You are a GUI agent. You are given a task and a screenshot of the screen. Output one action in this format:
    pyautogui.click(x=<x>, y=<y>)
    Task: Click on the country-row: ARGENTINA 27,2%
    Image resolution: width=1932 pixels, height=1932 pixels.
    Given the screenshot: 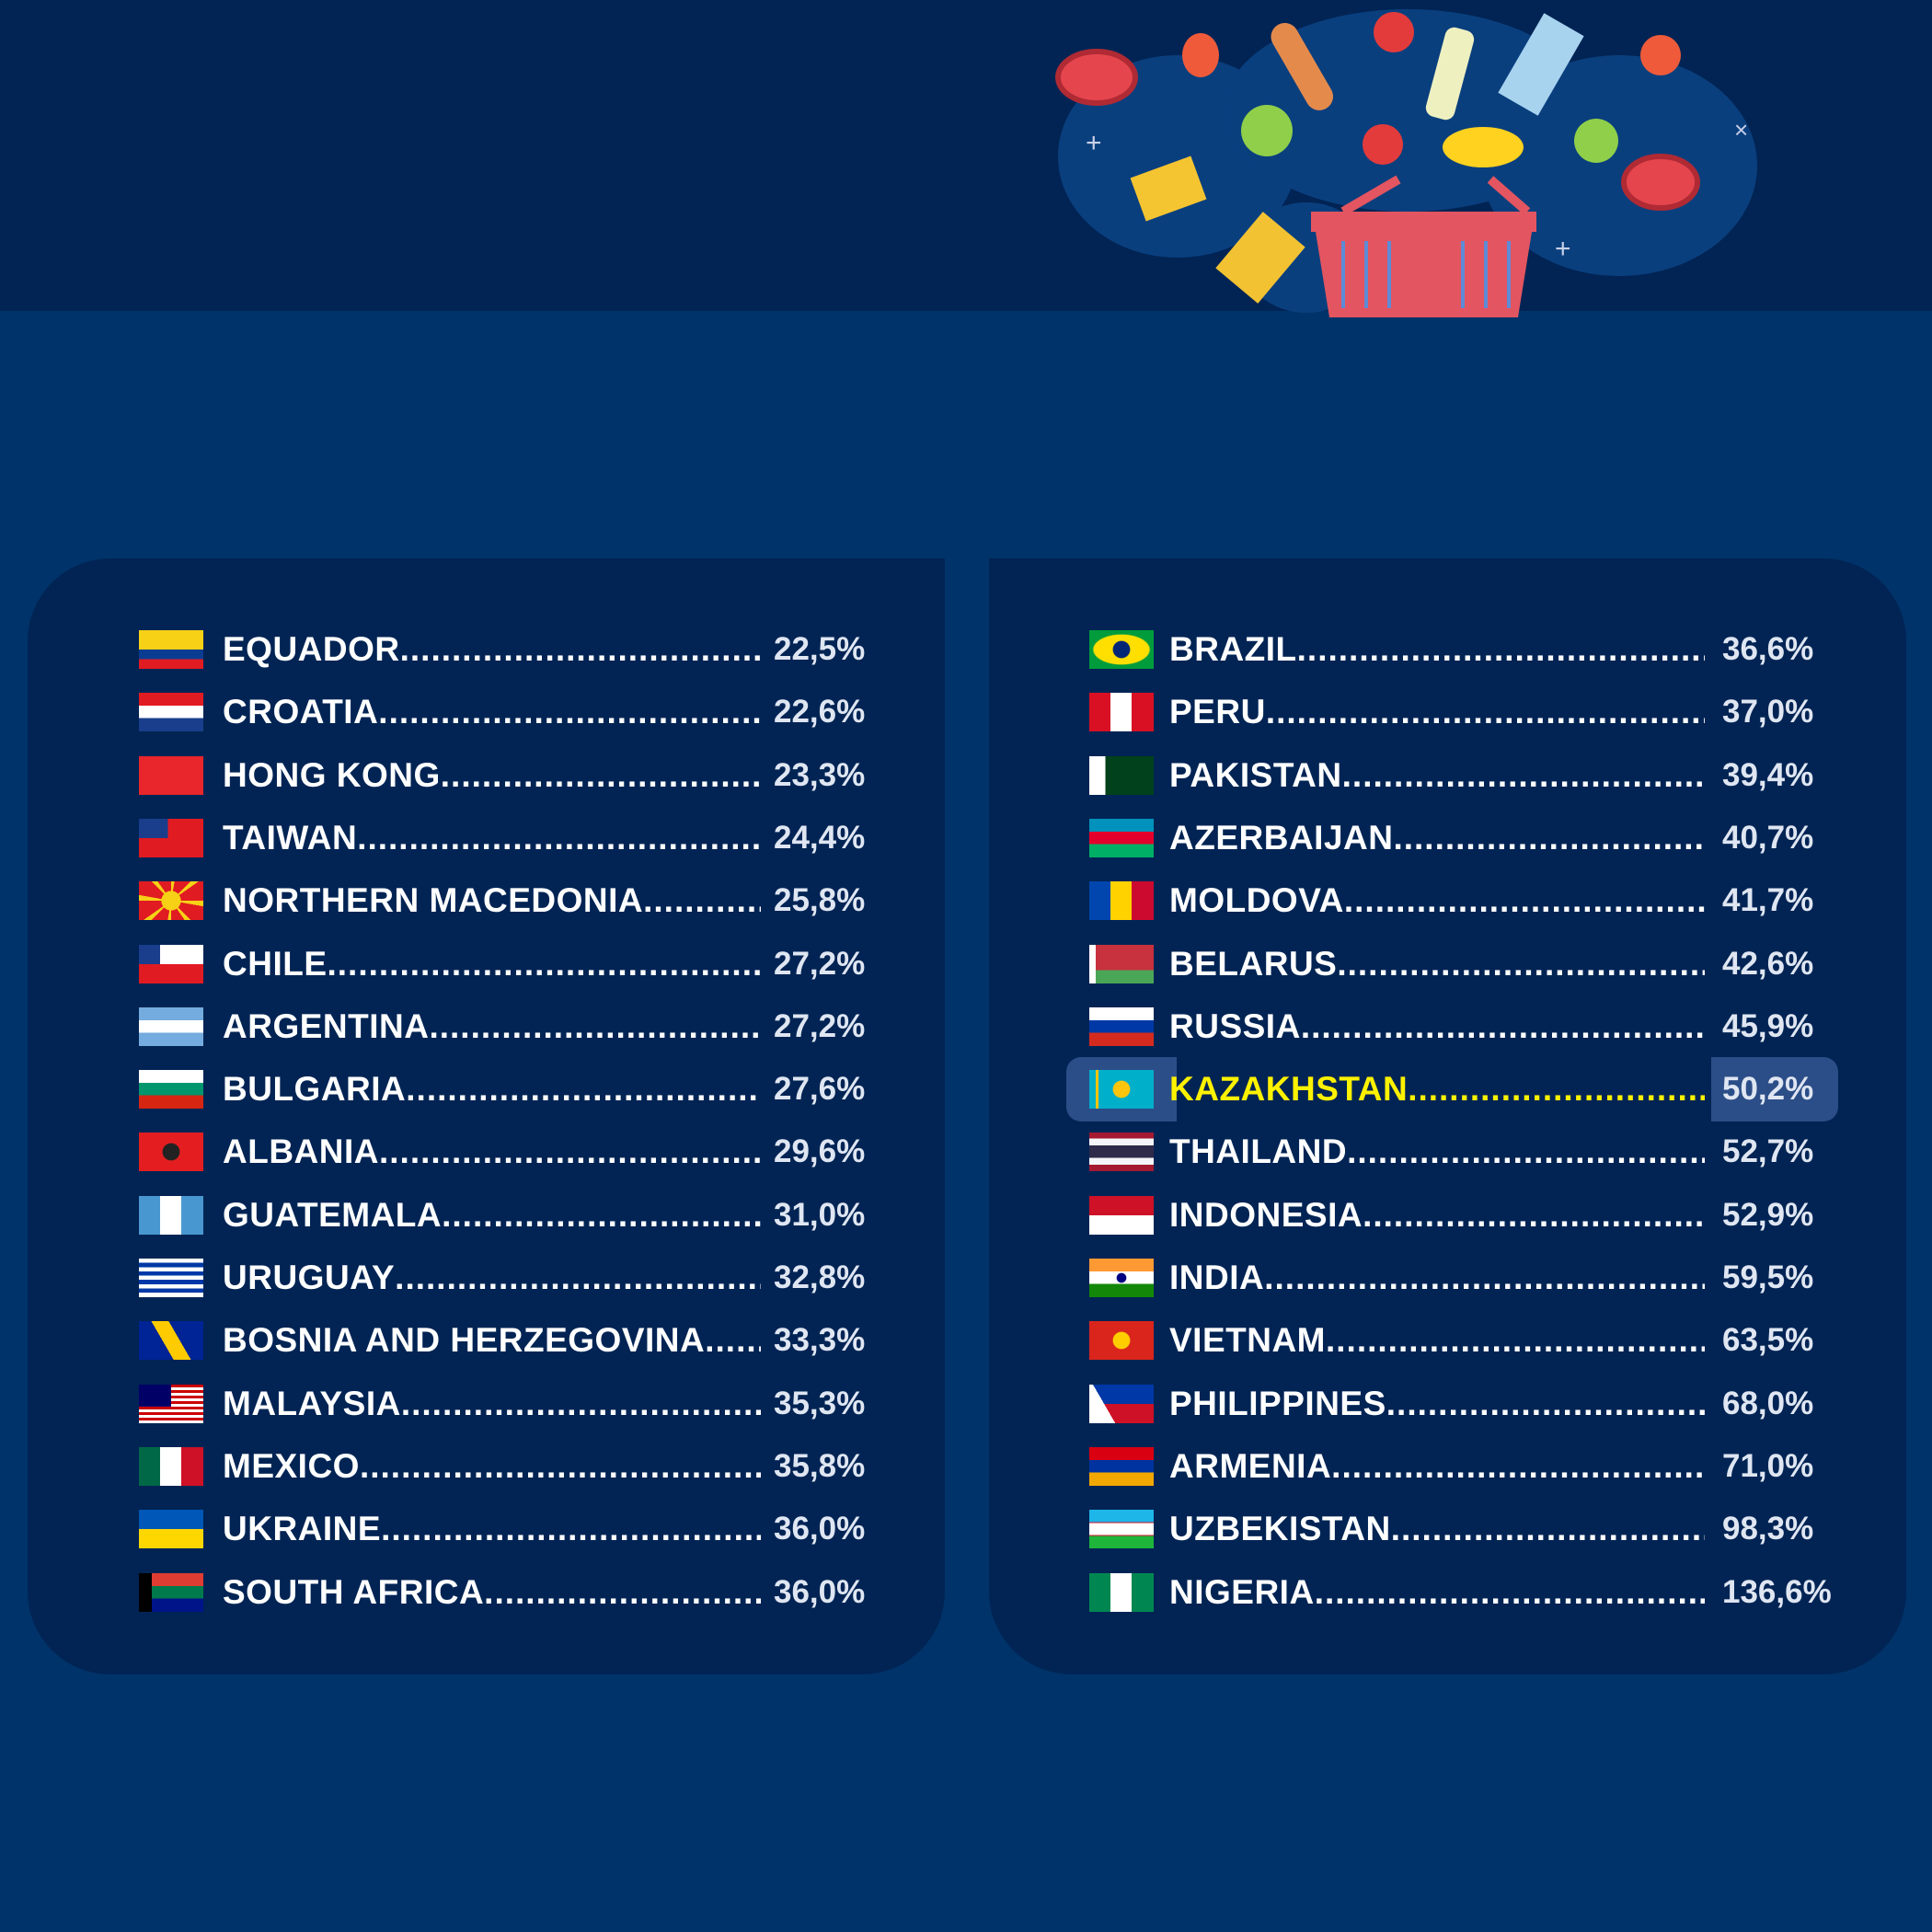 What is the action you would take?
    pyautogui.click(x=486, y=1026)
    